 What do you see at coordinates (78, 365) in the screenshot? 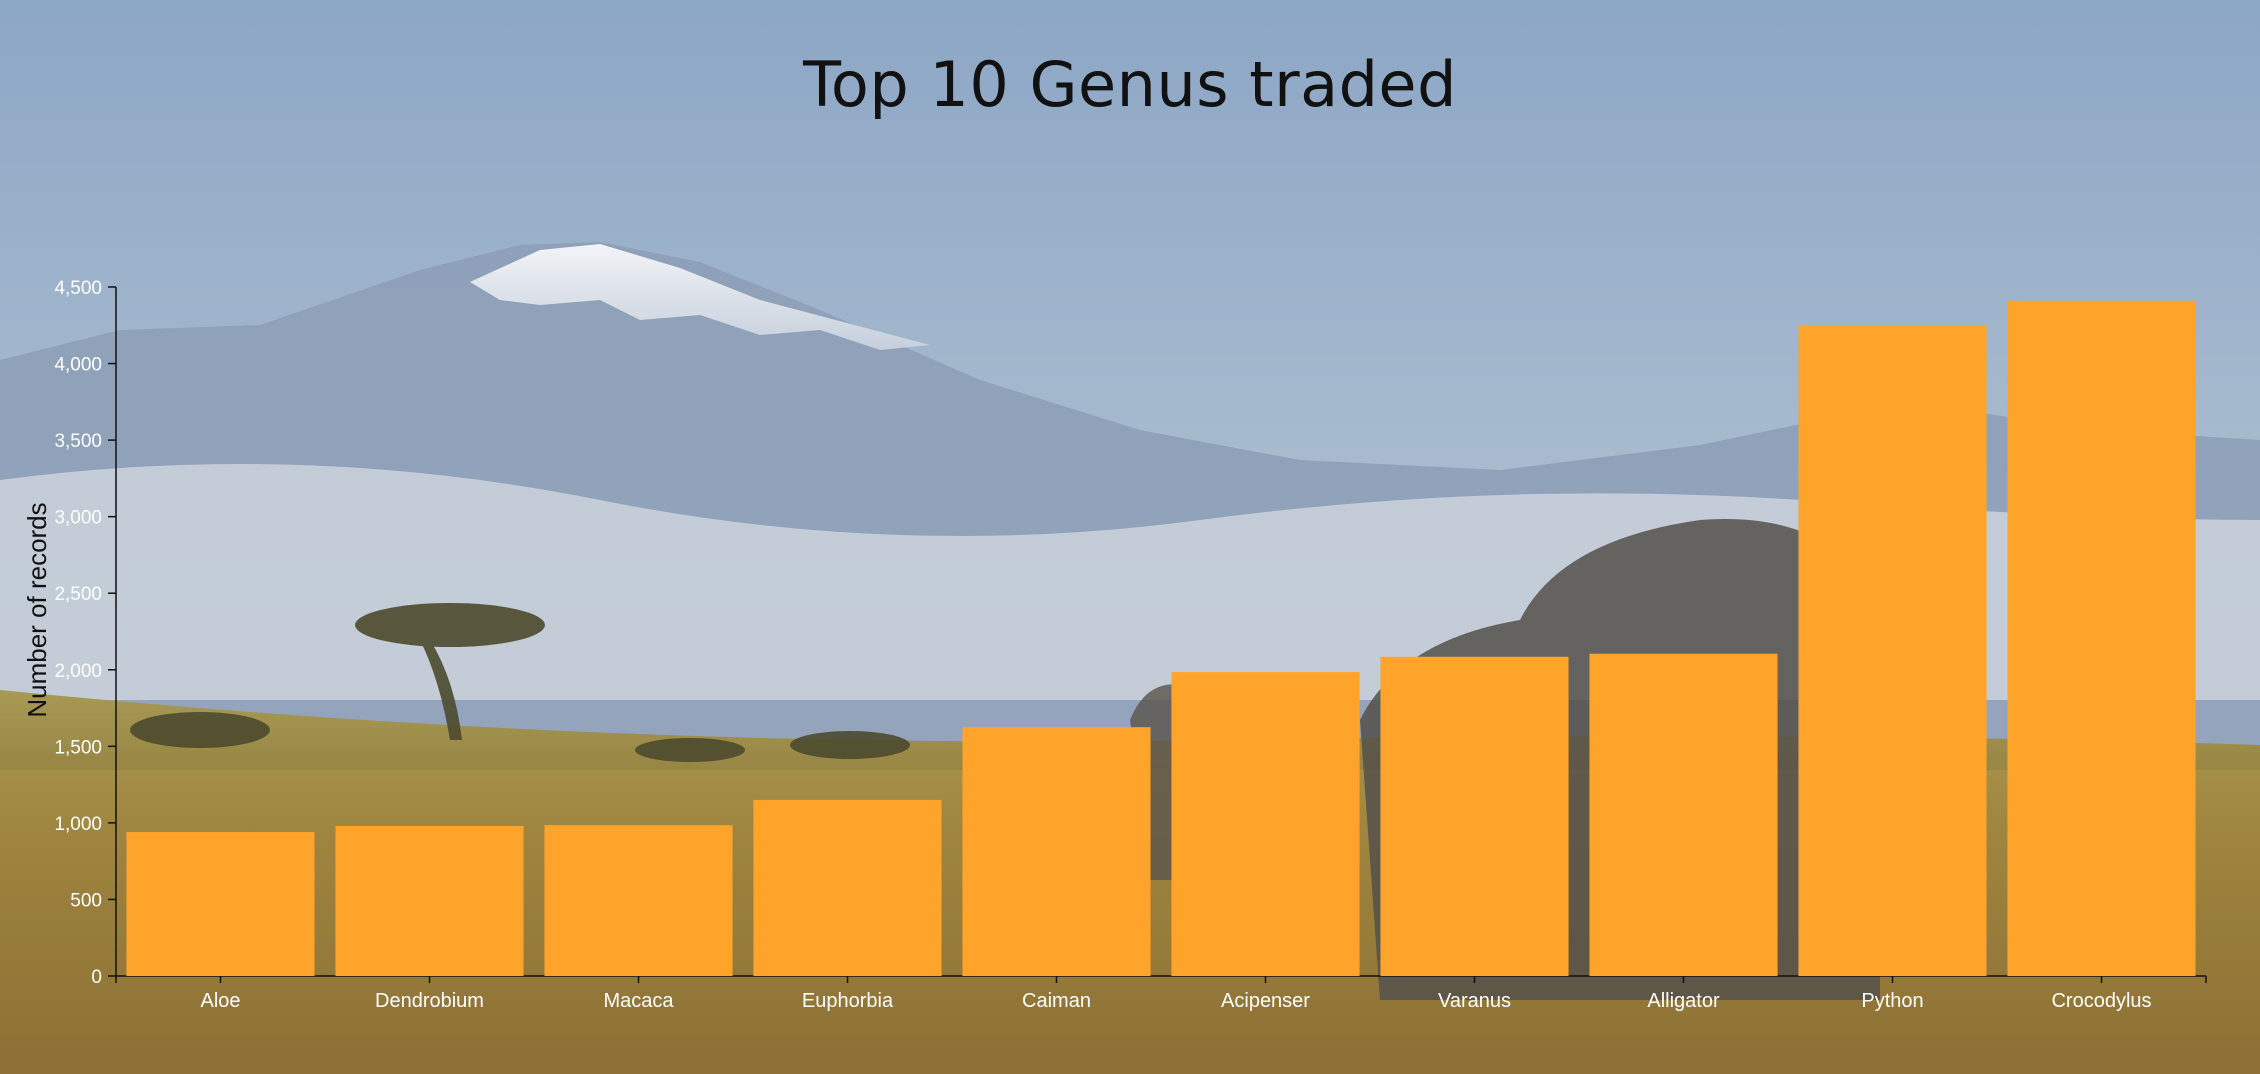
I see `y-tick-label: 4,000` at bounding box center [78, 365].